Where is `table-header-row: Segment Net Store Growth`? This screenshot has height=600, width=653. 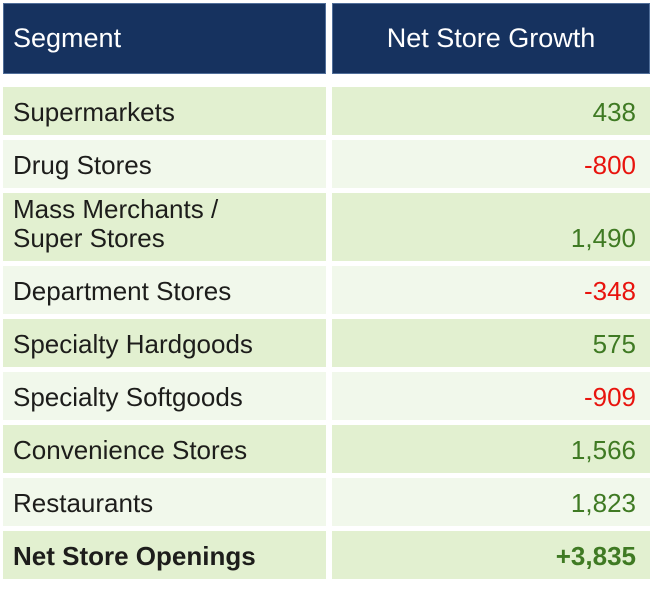 table-header-row: Segment Net Store Growth is located at coordinates (326, 38).